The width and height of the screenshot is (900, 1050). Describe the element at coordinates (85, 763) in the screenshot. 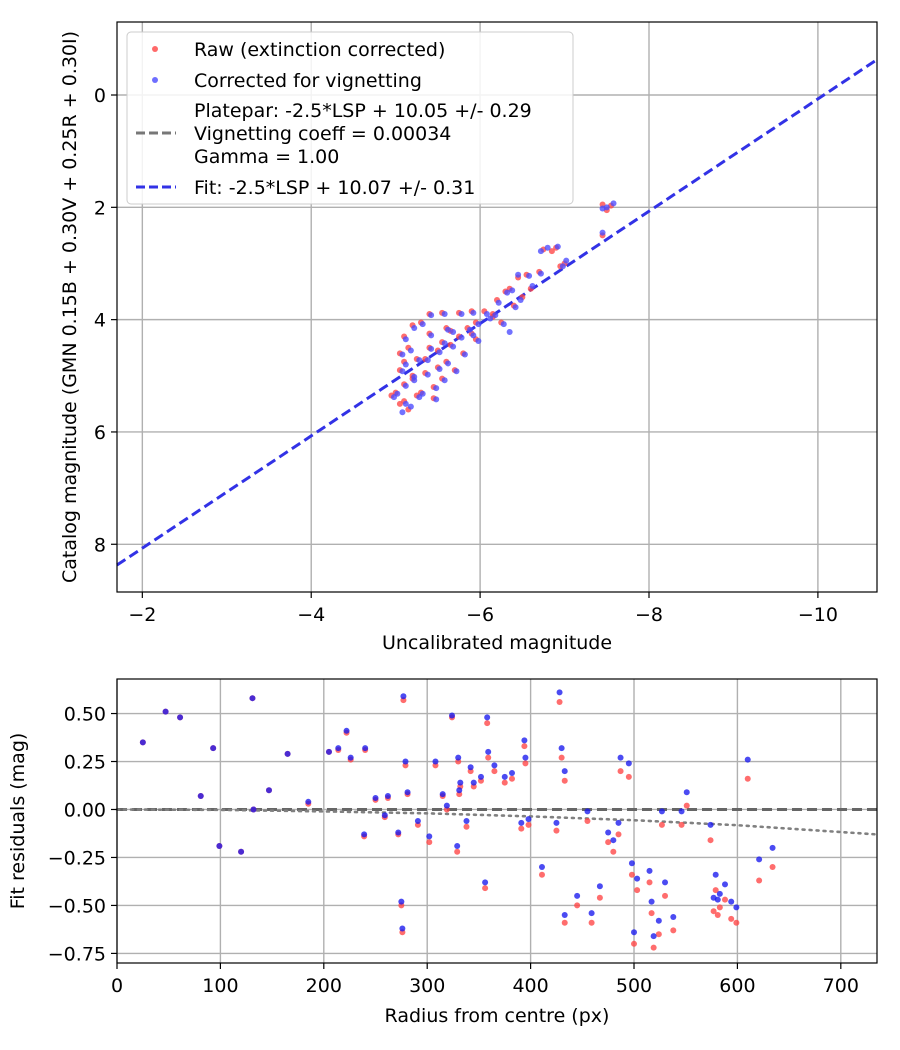

I see `y-tick-label: 0.25` at that location.